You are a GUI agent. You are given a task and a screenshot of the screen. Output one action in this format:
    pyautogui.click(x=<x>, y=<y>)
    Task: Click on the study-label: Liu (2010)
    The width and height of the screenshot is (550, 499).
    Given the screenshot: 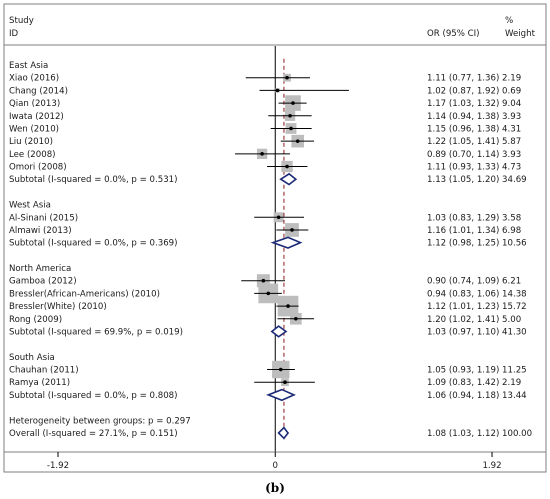 What is the action you would take?
    pyautogui.click(x=31, y=142)
    